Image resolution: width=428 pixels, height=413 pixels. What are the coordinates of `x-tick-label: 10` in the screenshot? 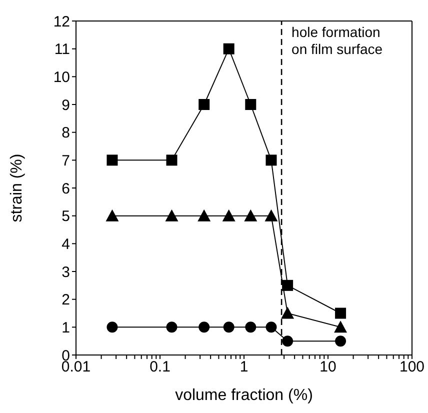 It's located at (328, 367).